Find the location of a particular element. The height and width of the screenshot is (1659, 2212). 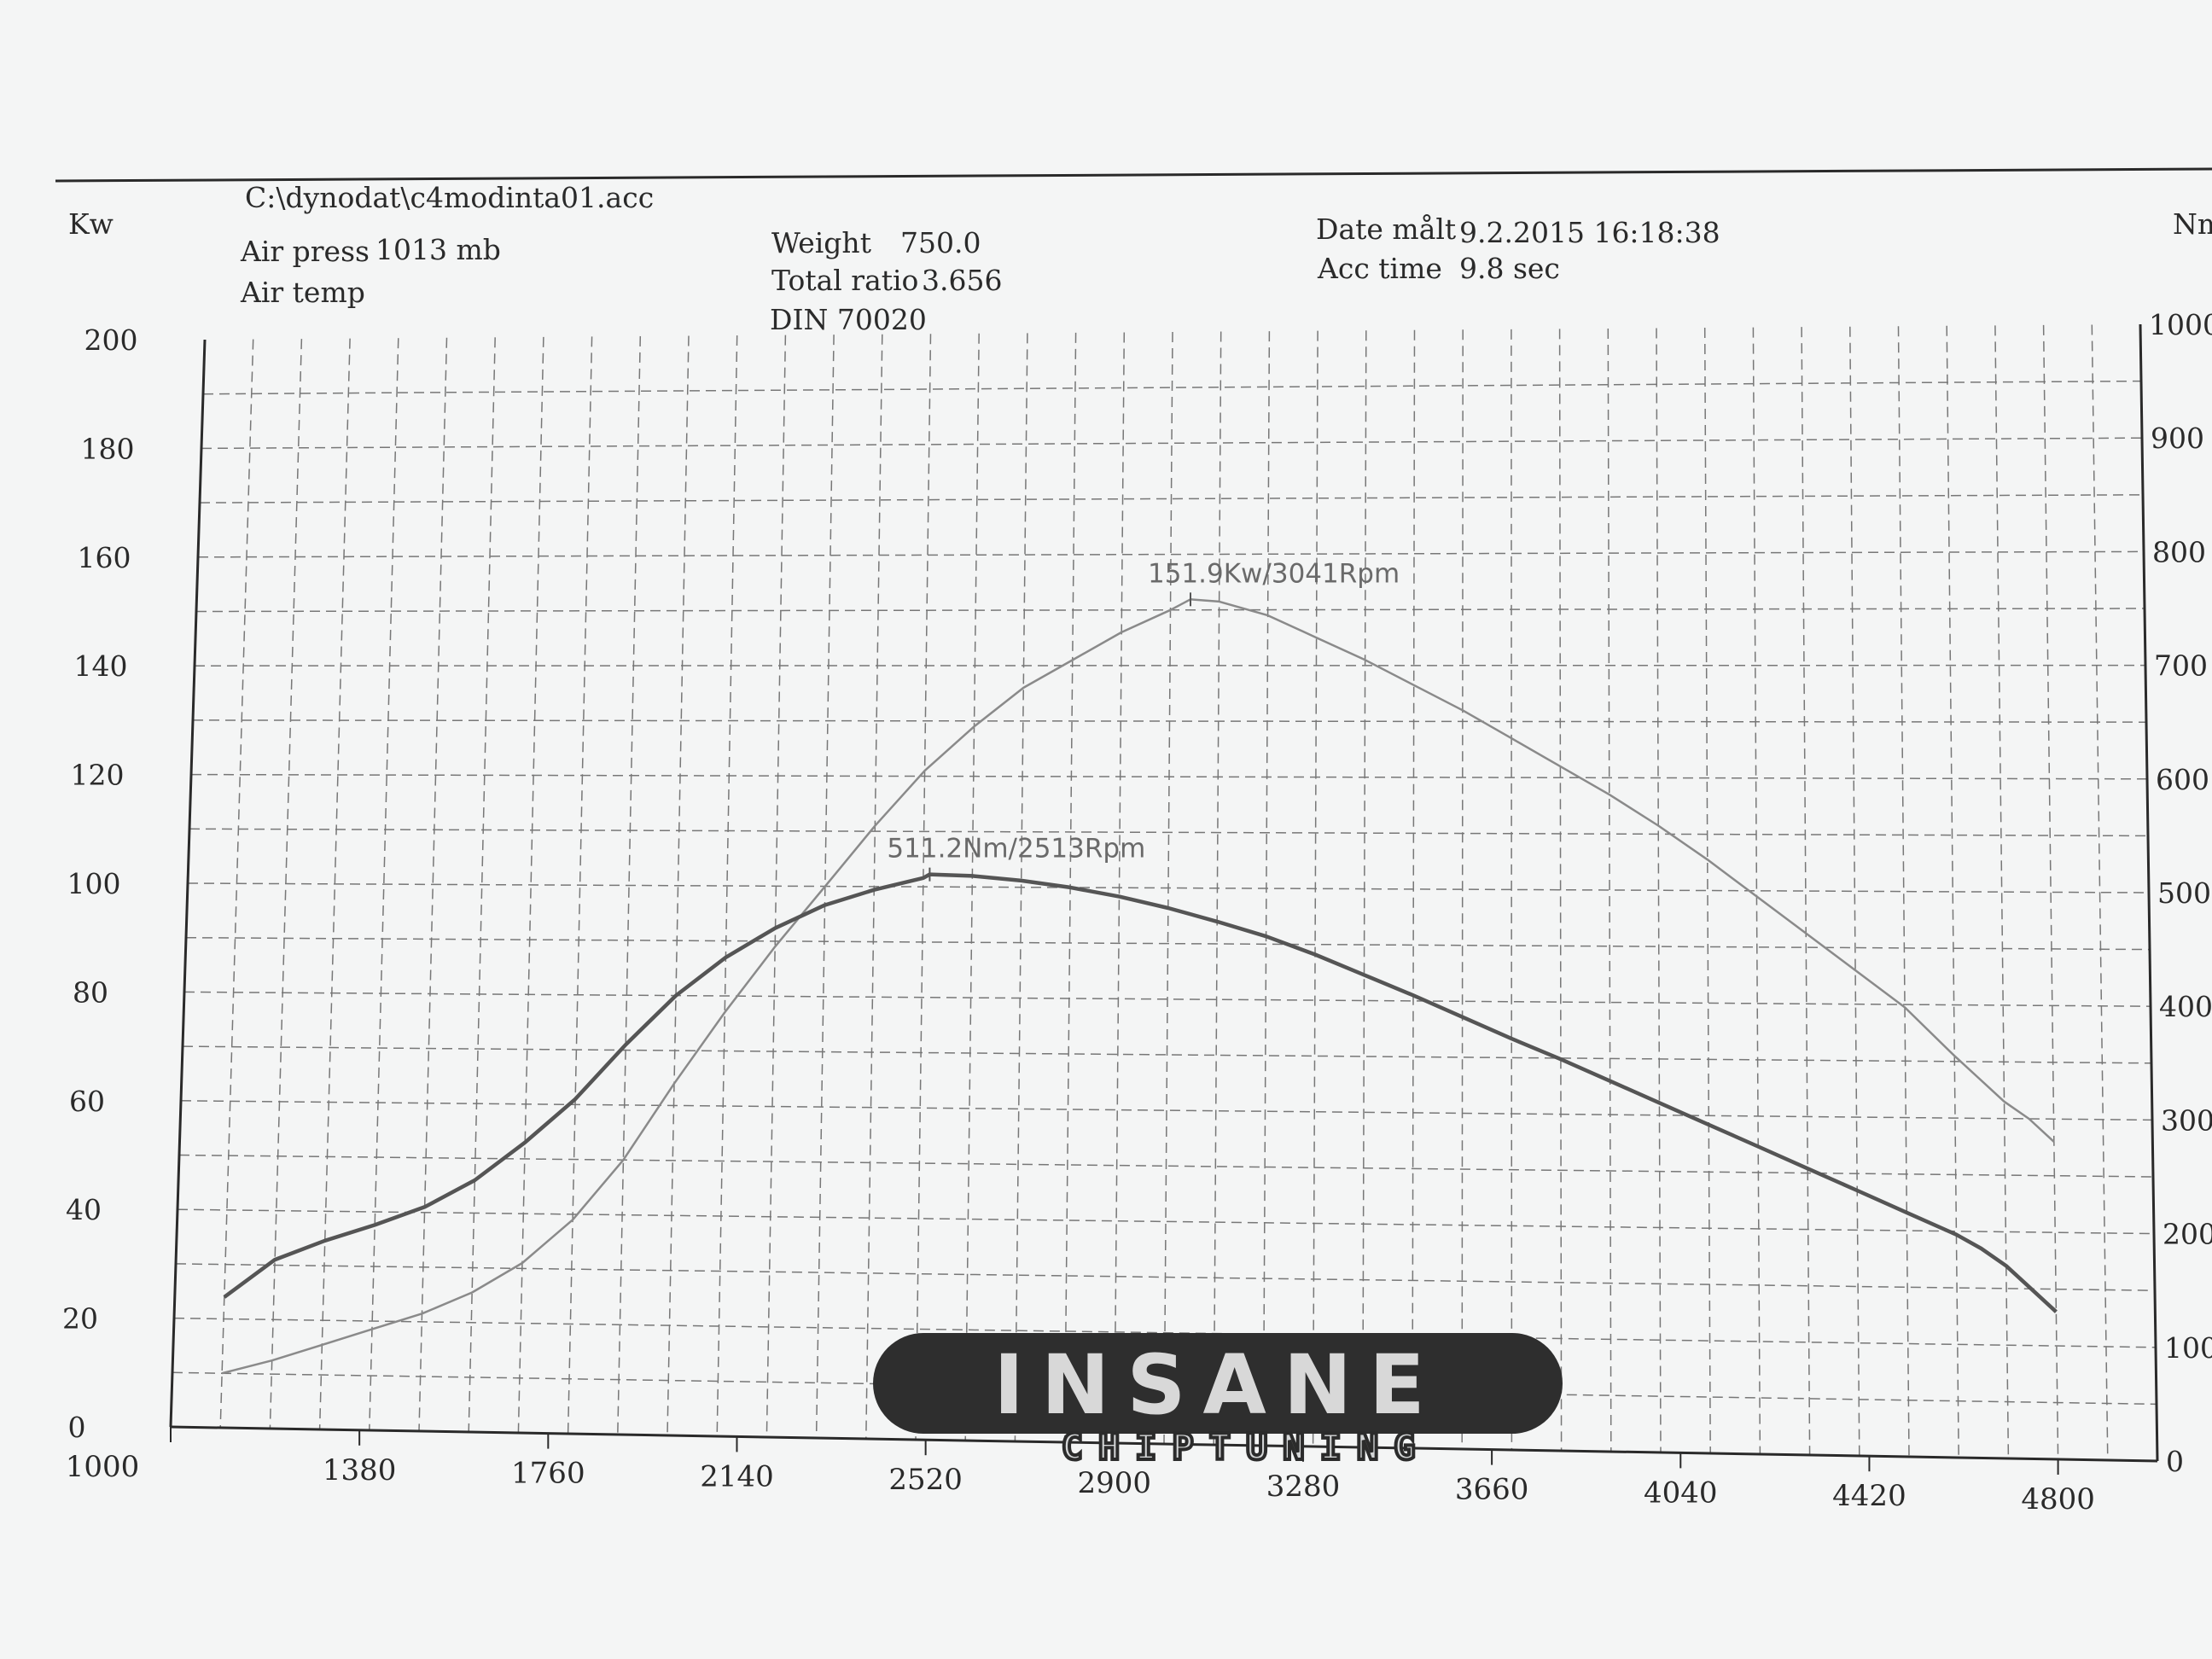

y-tick-left-label: 140 is located at coordinates (101, 666).